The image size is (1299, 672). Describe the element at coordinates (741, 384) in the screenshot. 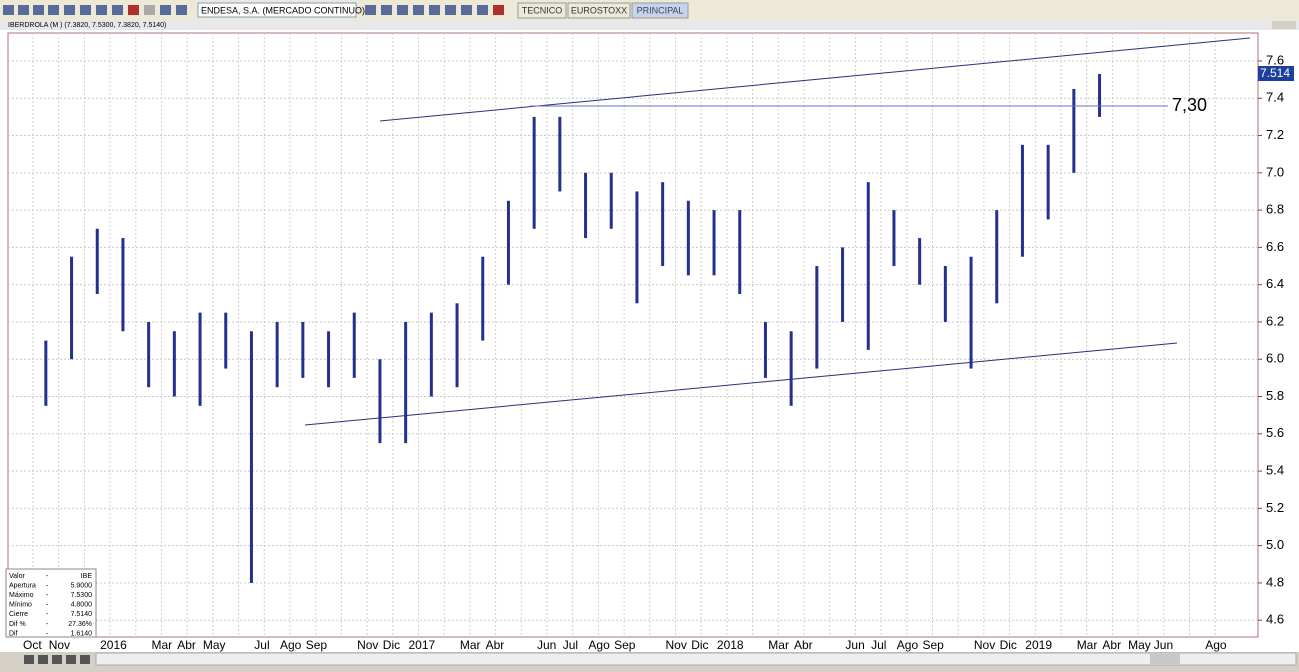

I see `trend-line-lower` at that location.